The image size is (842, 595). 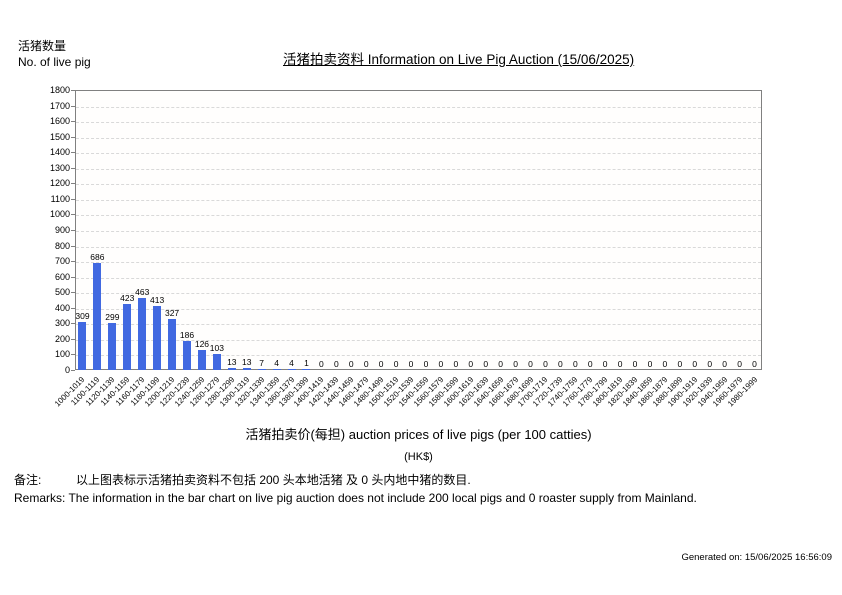 I want to click on bar-value-label: 103, so click(x=216, y=348).